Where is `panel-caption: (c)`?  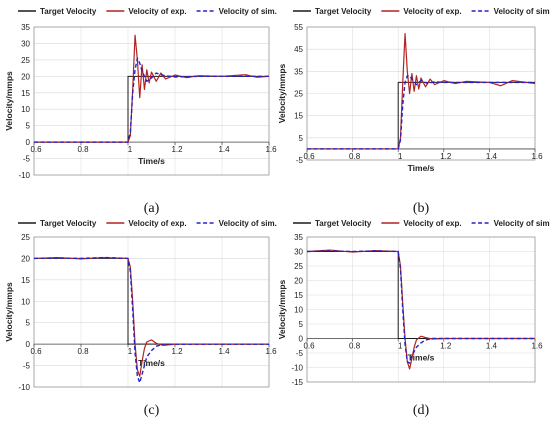 panel-caption: (c) is located at coordinates (152, 410).